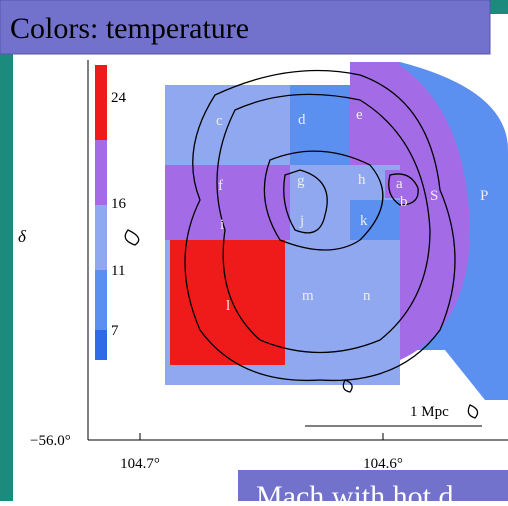 This screenshot has height=506, width=508. What do you see at coordinates (302, 120) in the screenshot?
I see `region-label: d` at bounding box center [302, 120].